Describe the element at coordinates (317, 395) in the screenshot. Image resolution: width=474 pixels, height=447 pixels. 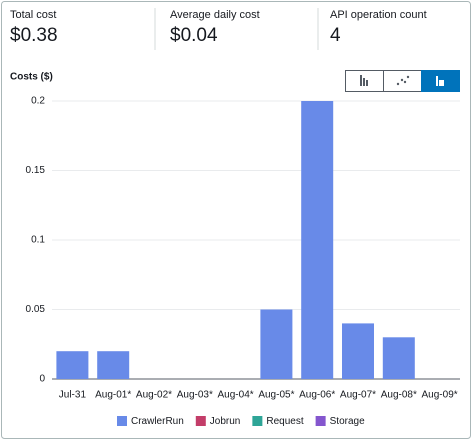
I see `x-tick-label: Aug-06*` at that location.